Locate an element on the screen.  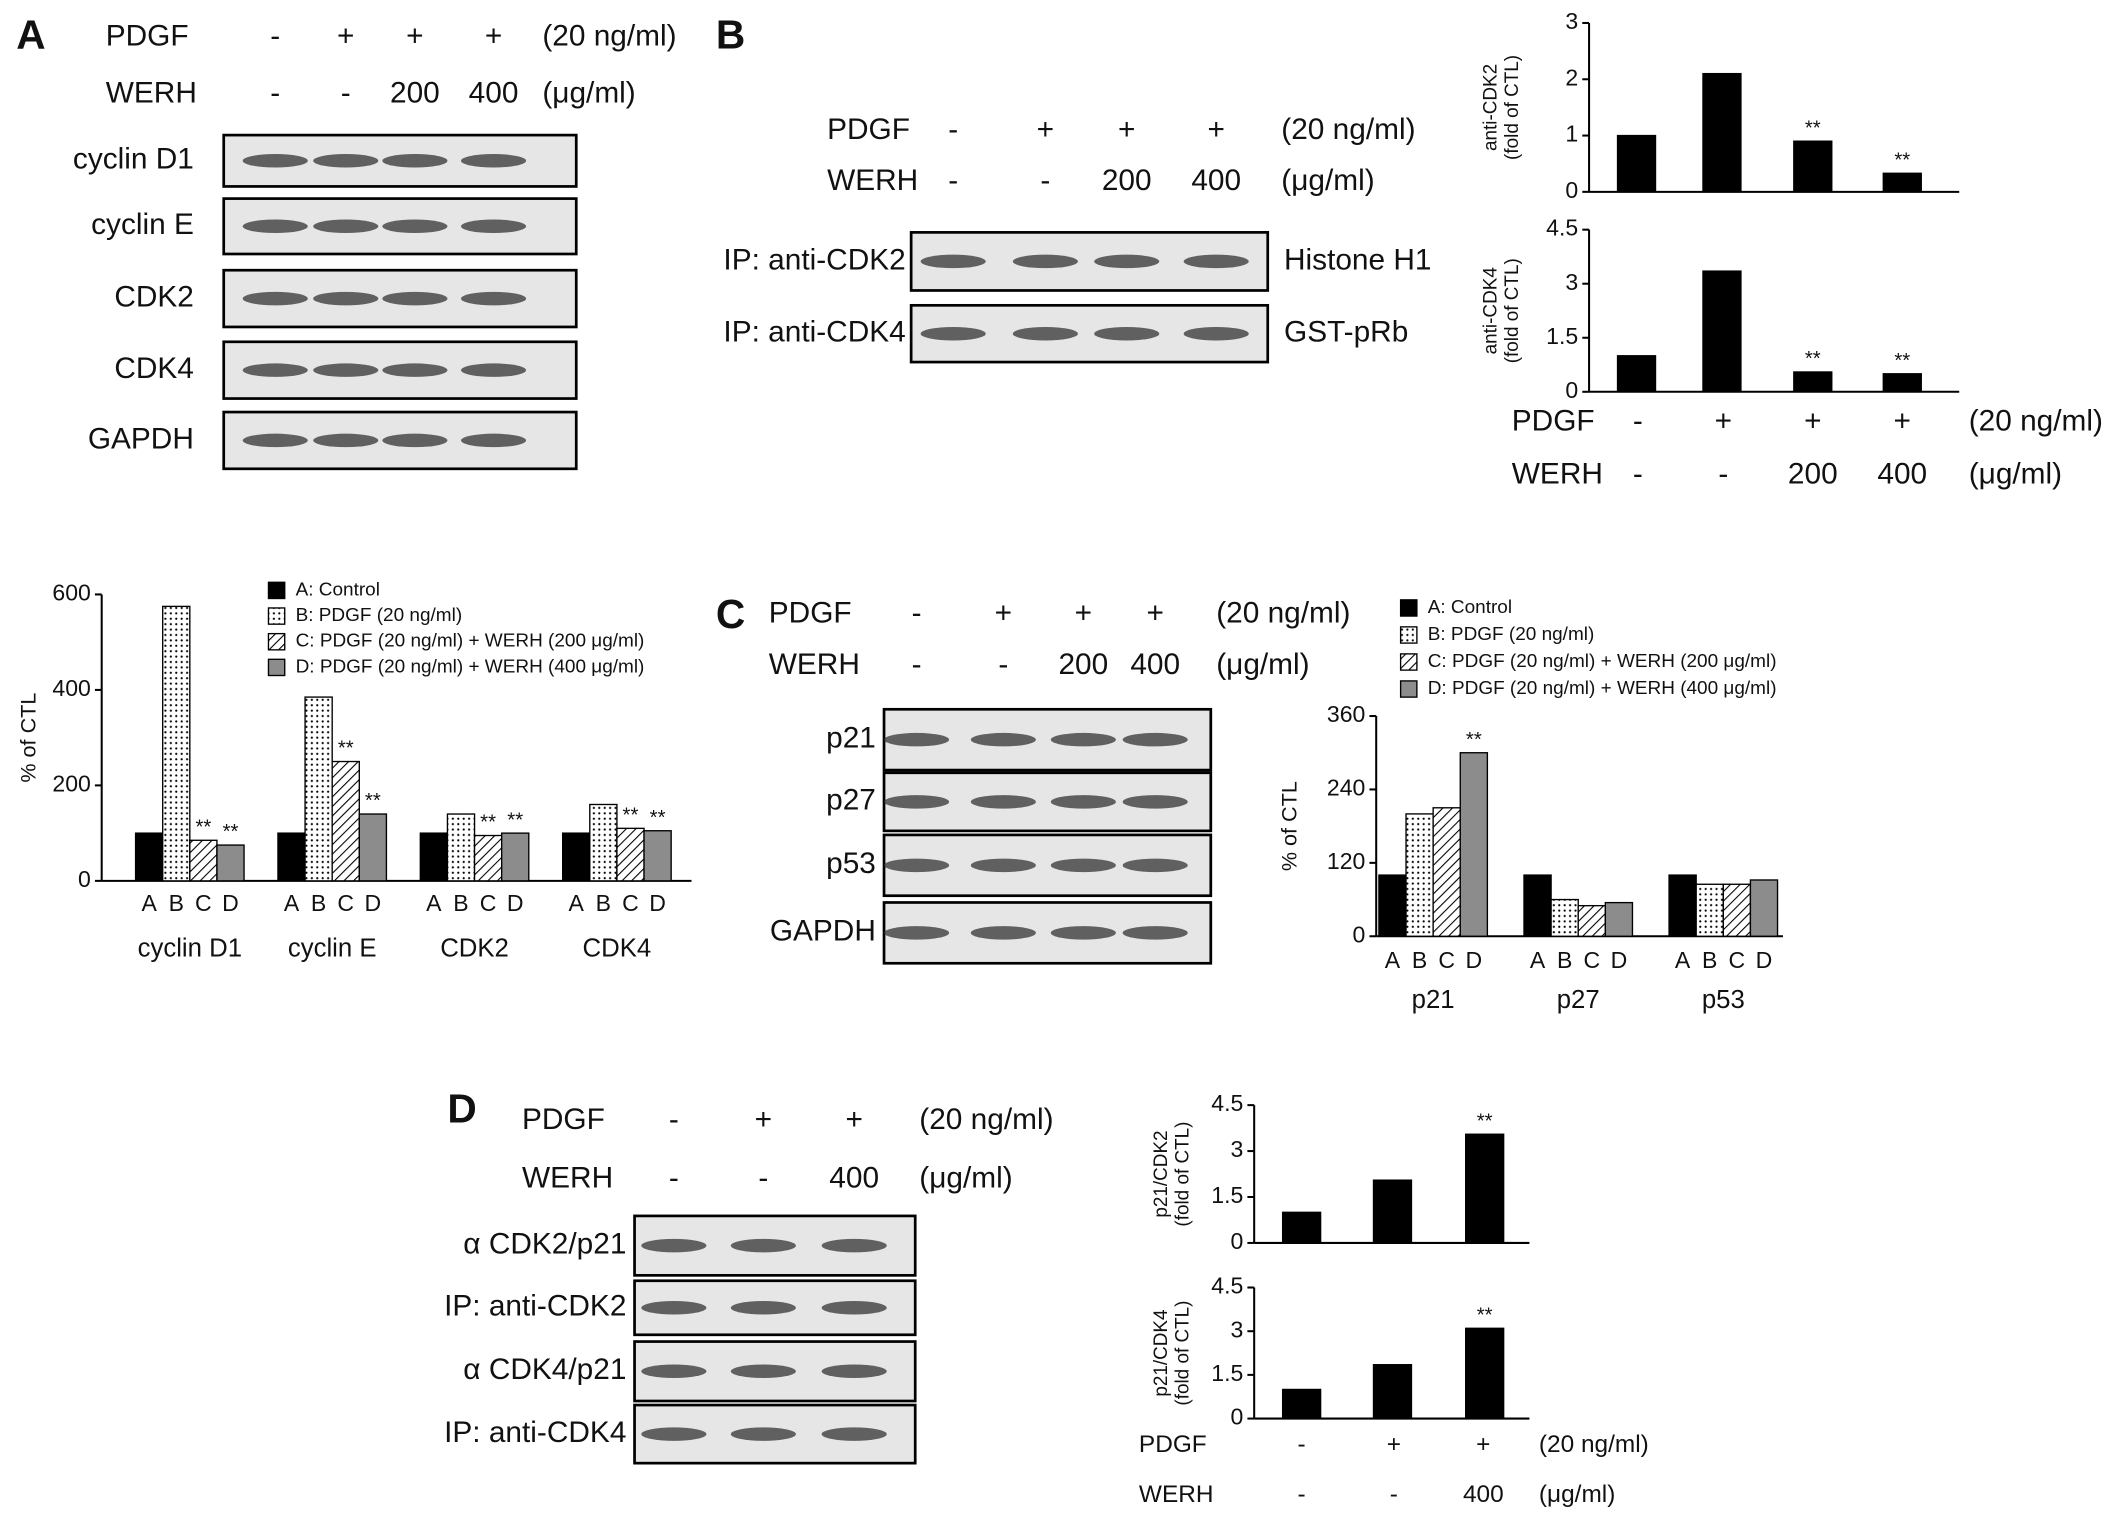
legend-label: B: PDGF (20 ng/ml) is located at coordinates (379, 615).